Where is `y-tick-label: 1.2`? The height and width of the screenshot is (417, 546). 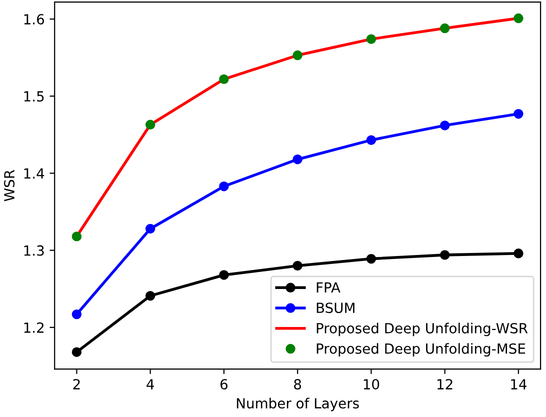 y-tick-label: 1.2 is located at coordinates (34, 327).